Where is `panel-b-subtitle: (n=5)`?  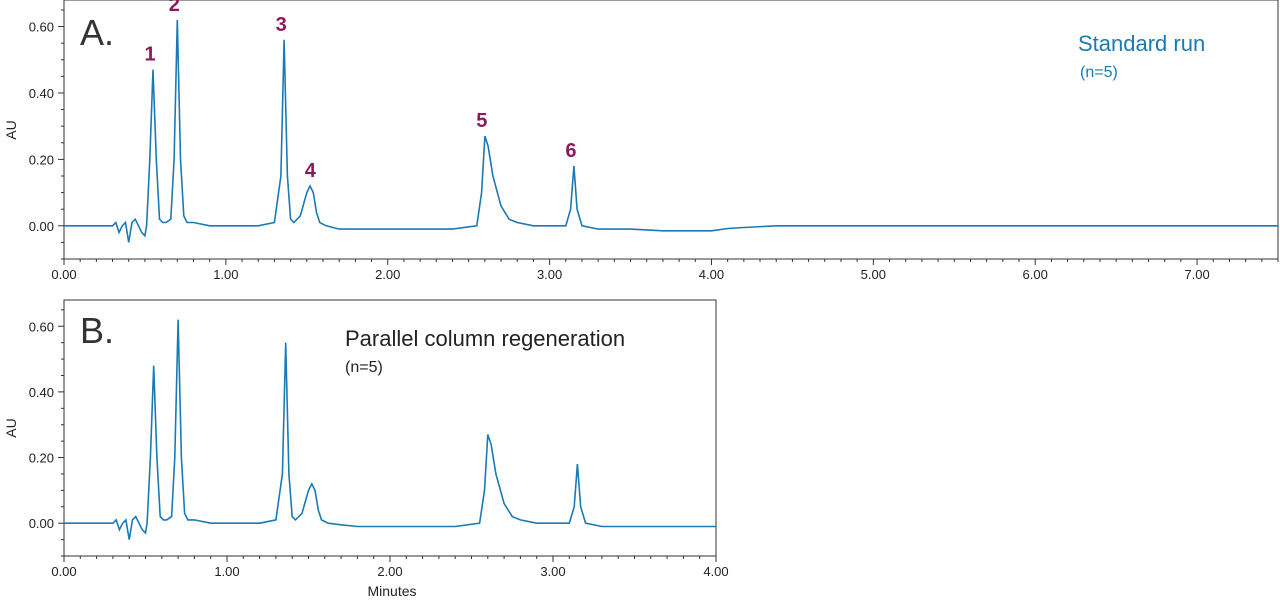
panel-b-subtitle: (n=5) is located at coordinates (364, 367).